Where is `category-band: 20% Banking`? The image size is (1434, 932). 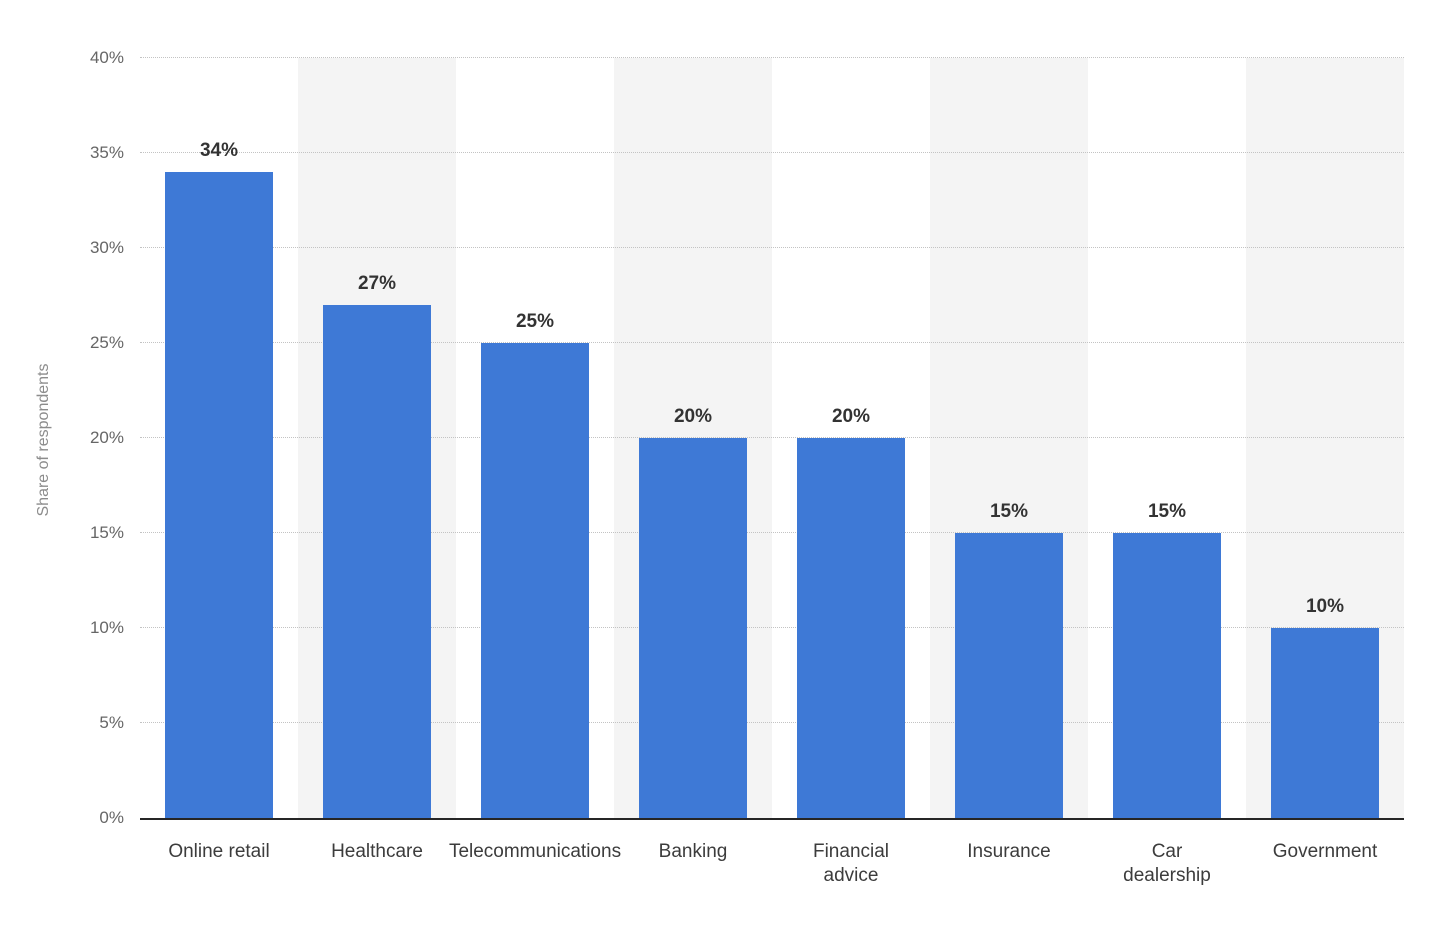 category-band: 20% Banking is located at coordinates (693, 460).